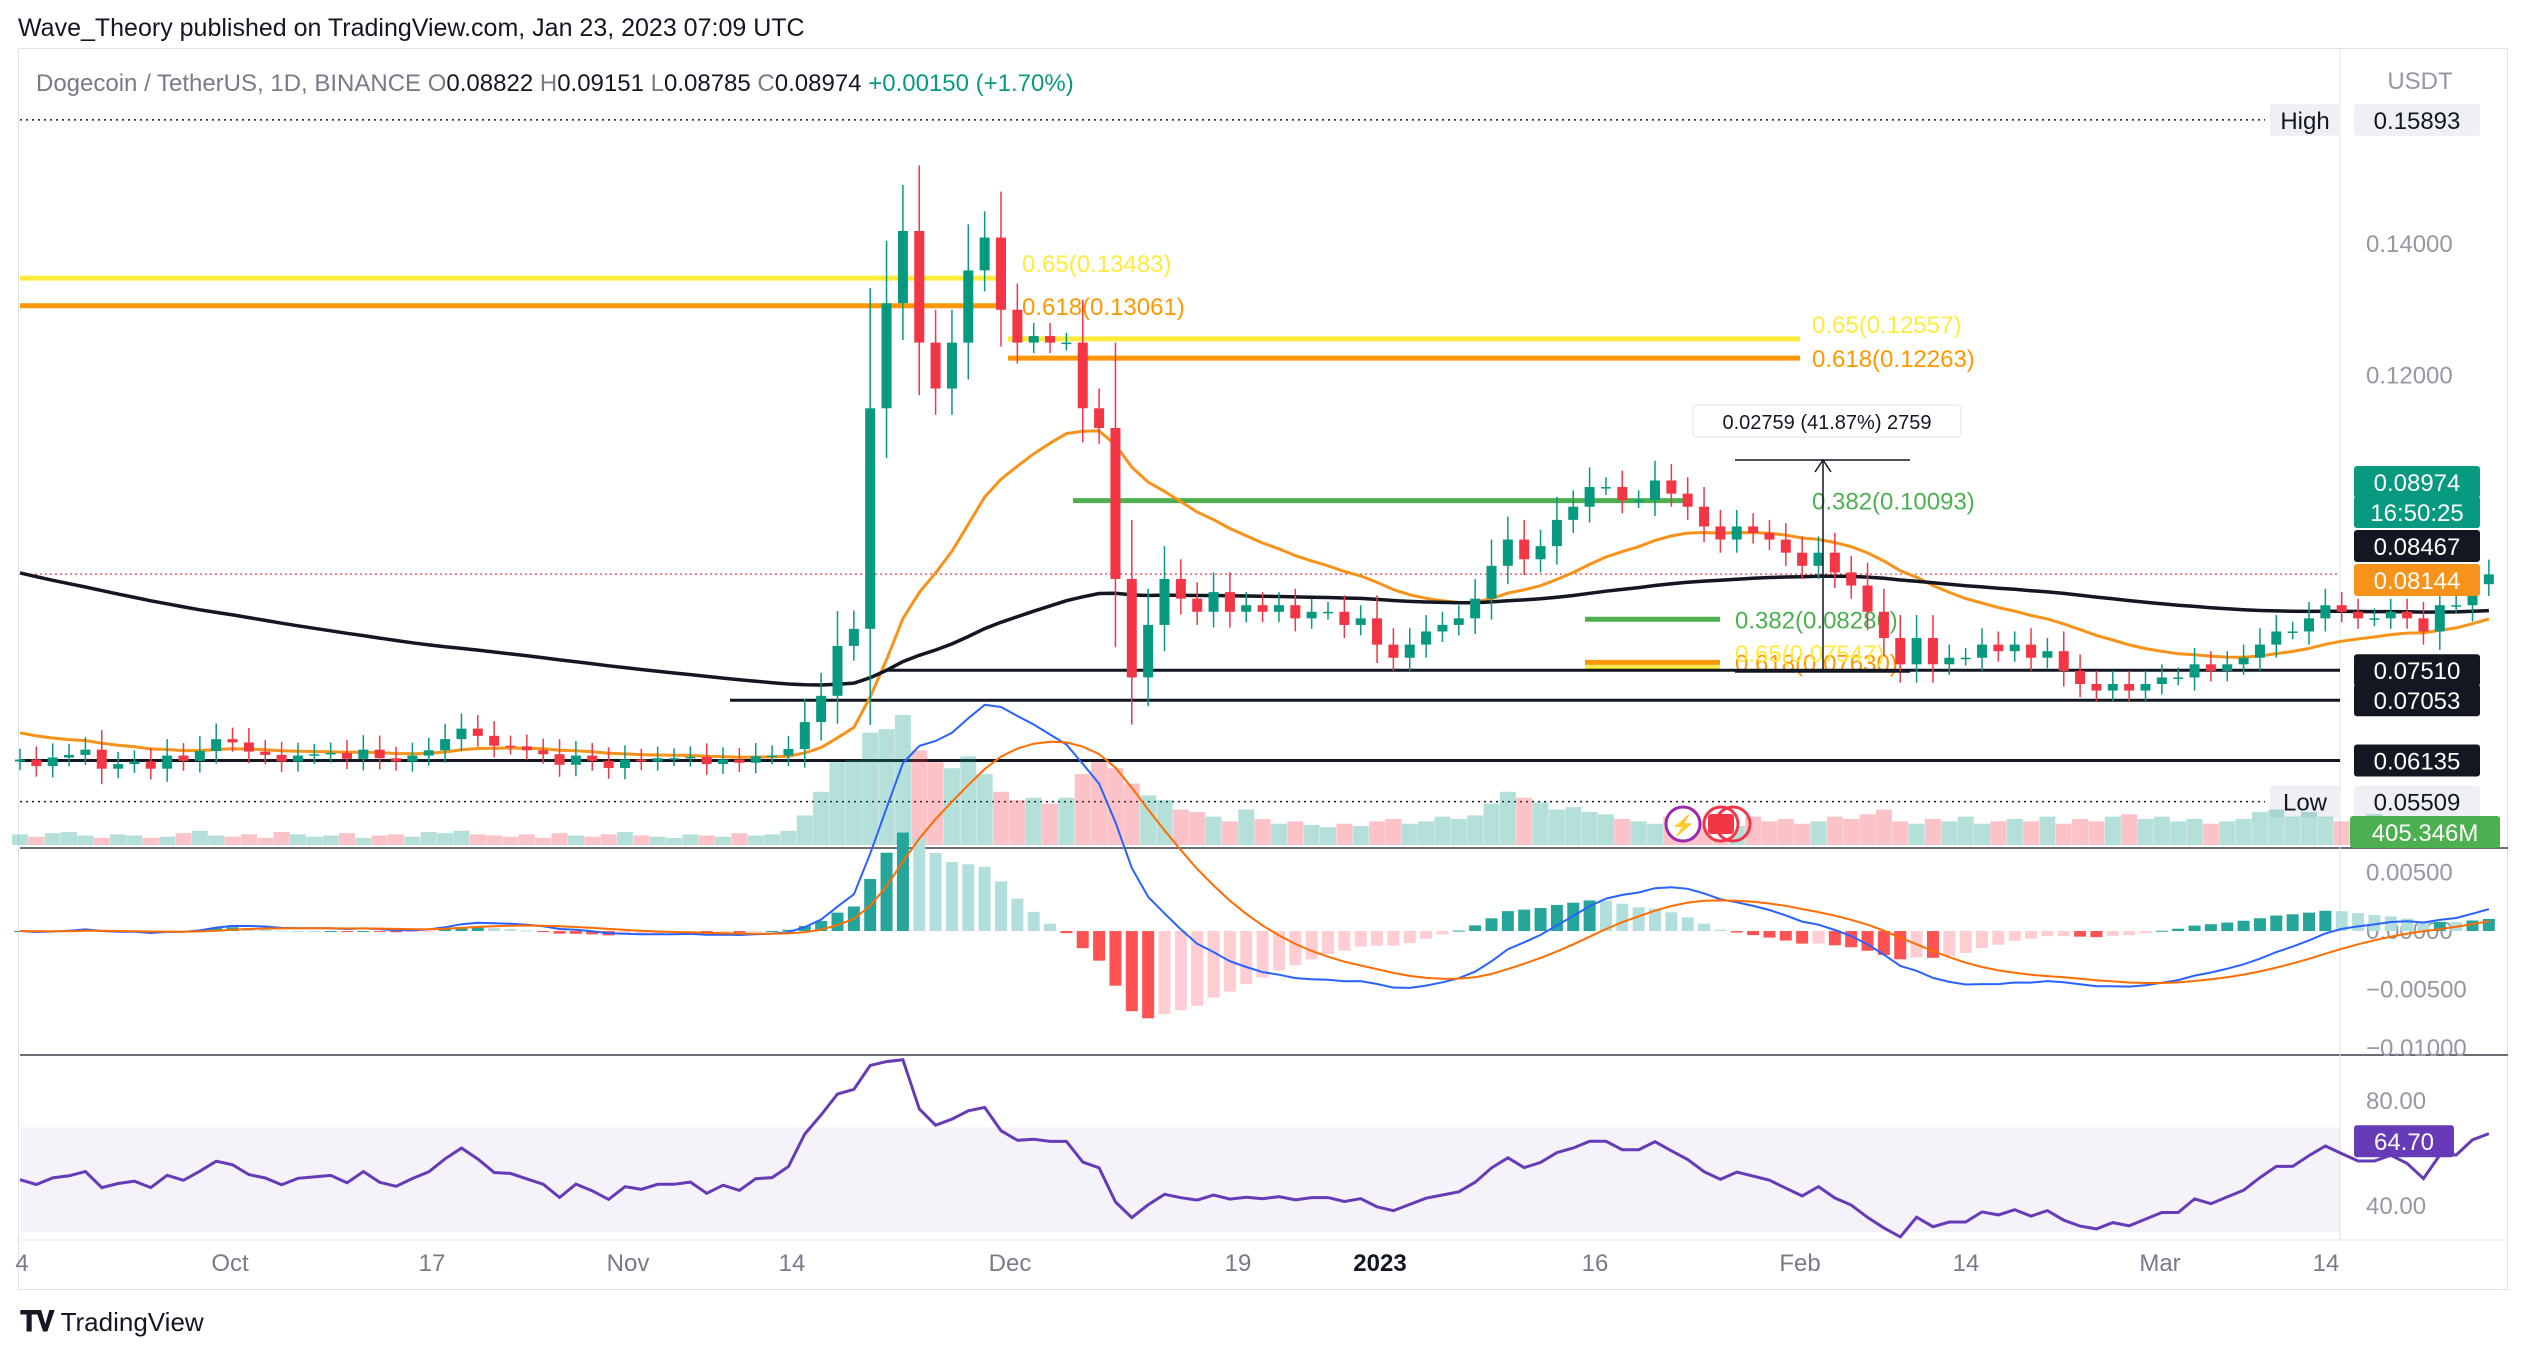 The width and height of the screenshot is (2524, 1354). I want to click on low-label: L, so click(657, 83).